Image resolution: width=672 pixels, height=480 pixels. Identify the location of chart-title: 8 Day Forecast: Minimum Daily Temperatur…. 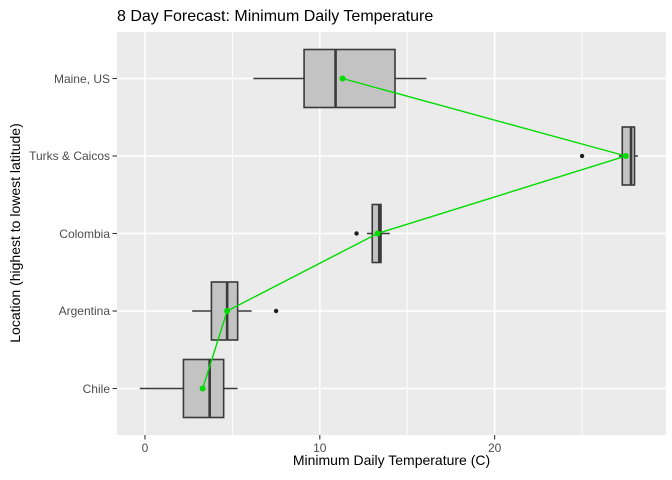
(275, 16).